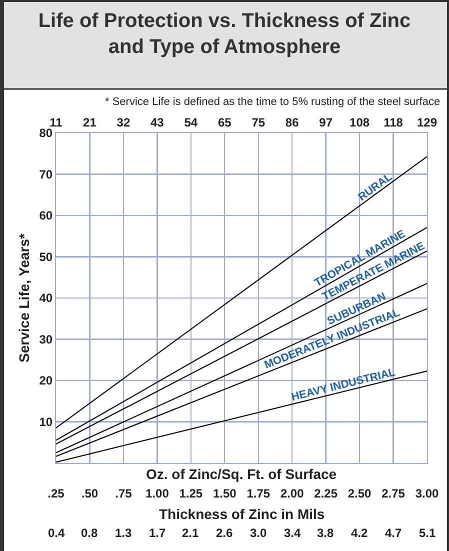  What do you see at coordinates (191, 493) in the screenshot?
I see `x-tick-label: 1.25` at bounding box center [191, 493].